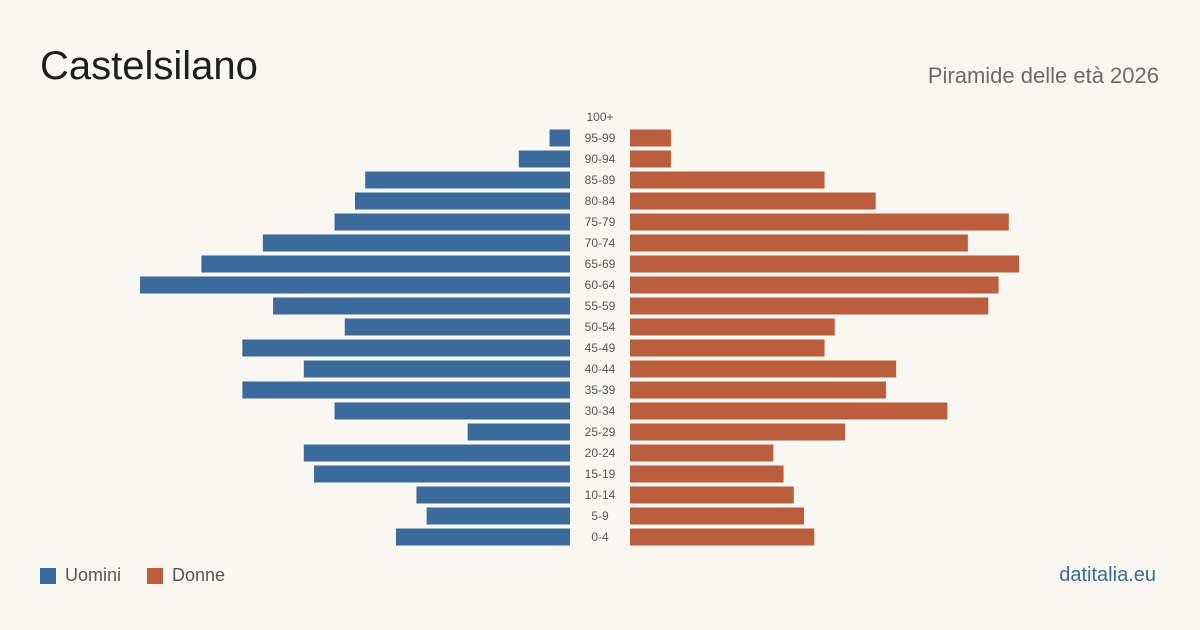 The image size is (1200, 630). Describe the element at coordinates (600, 201) in the screenshot. I see `age-label-80-84: 80-84` at that location.